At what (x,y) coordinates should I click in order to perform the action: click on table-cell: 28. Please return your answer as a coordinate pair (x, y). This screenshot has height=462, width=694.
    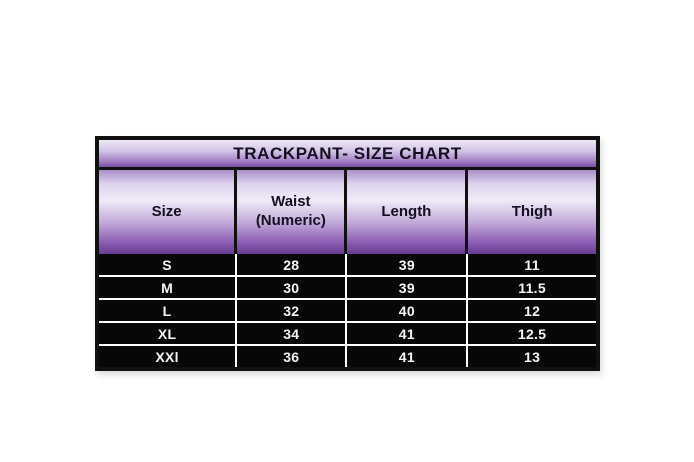
    Looking at the image, I should click on (292, 264).